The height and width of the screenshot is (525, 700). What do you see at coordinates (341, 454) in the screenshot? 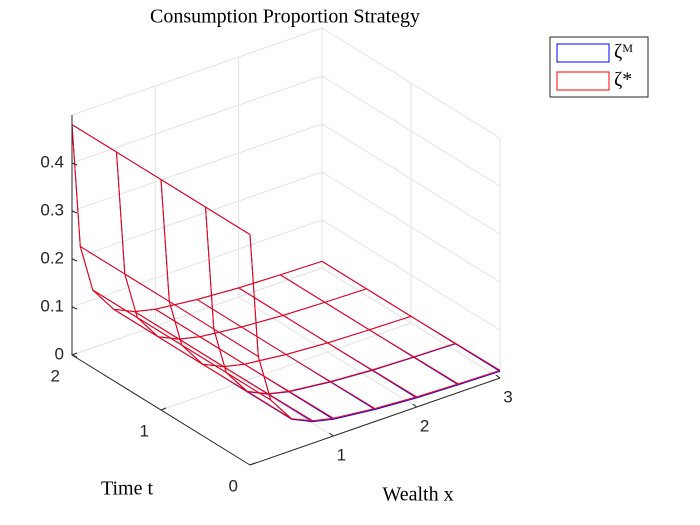
I see `x-tick-label: 1` at bounding box center [341, 454].